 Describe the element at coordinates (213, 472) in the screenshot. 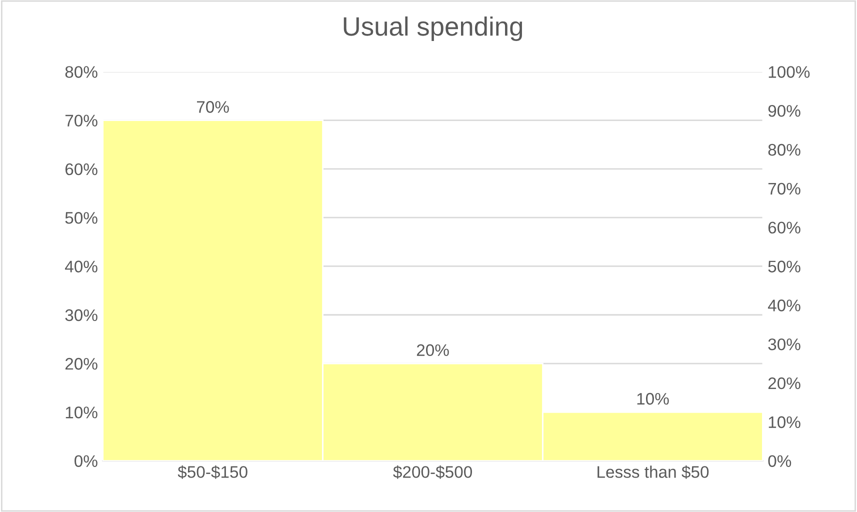

I see `x-tick-label: $50-$150` at that location.